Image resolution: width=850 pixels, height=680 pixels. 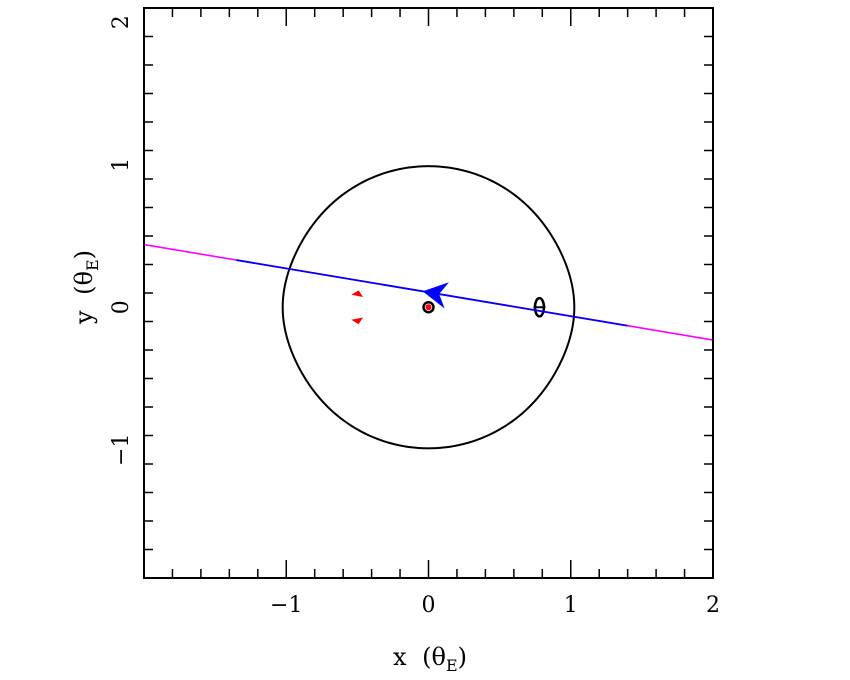 What do you see at coordinates (435, 295) in the screenshot?
I see `trajectory-arrow` at bounding box center [435, 295].